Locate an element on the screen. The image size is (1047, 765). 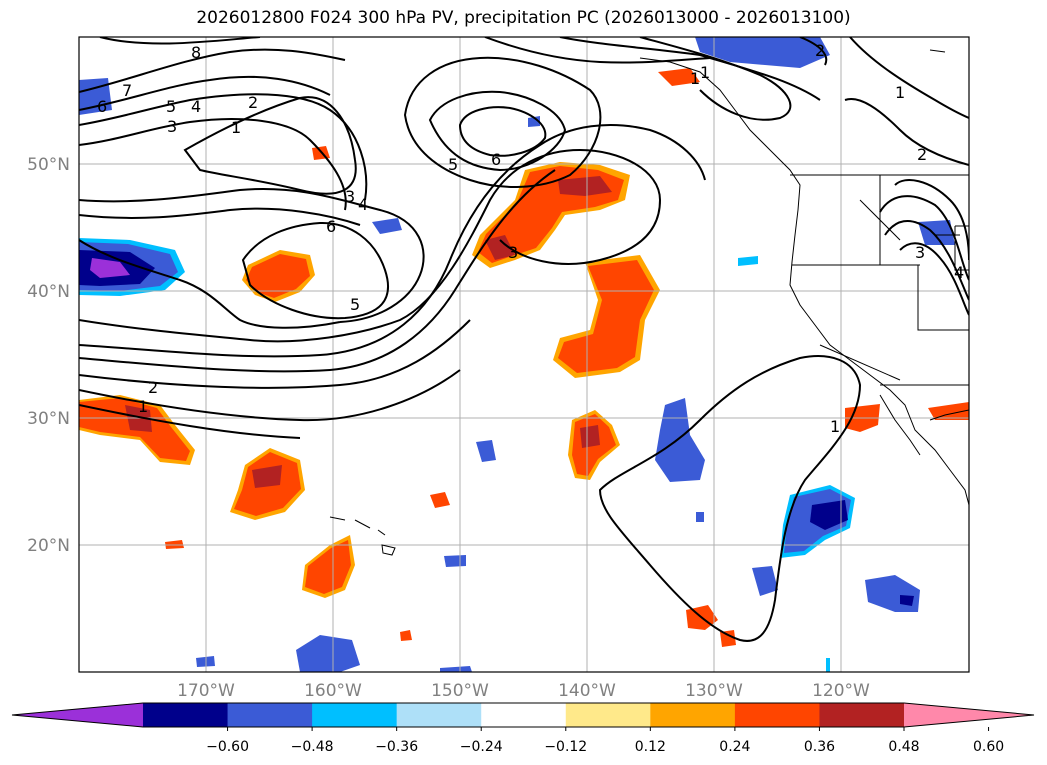
lat-label-50n: 50°N is located at coordinates (48, 165).